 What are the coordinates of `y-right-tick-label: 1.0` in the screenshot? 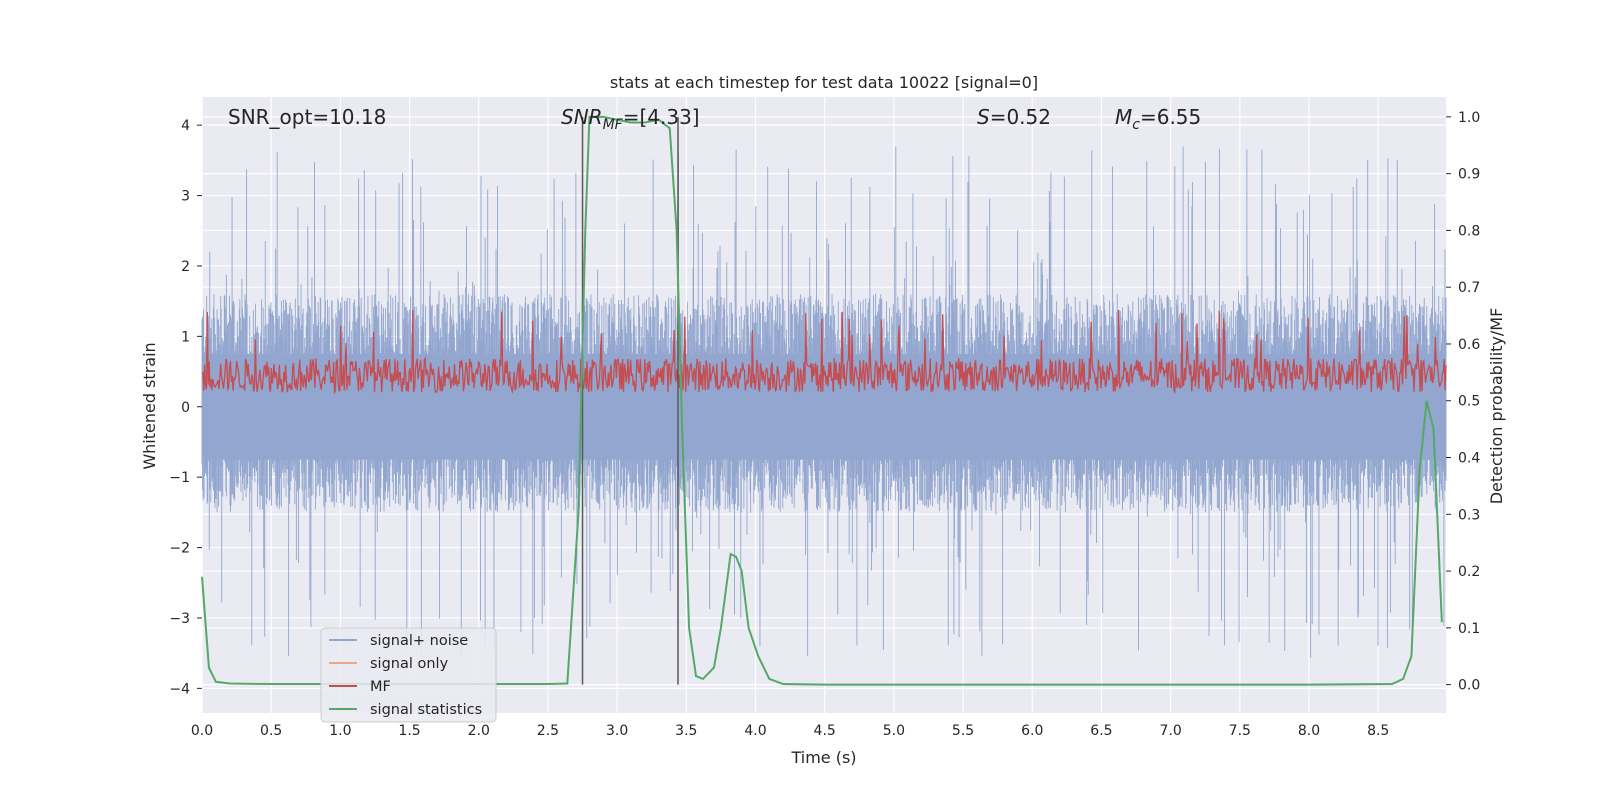 It's located at (1469, 118).